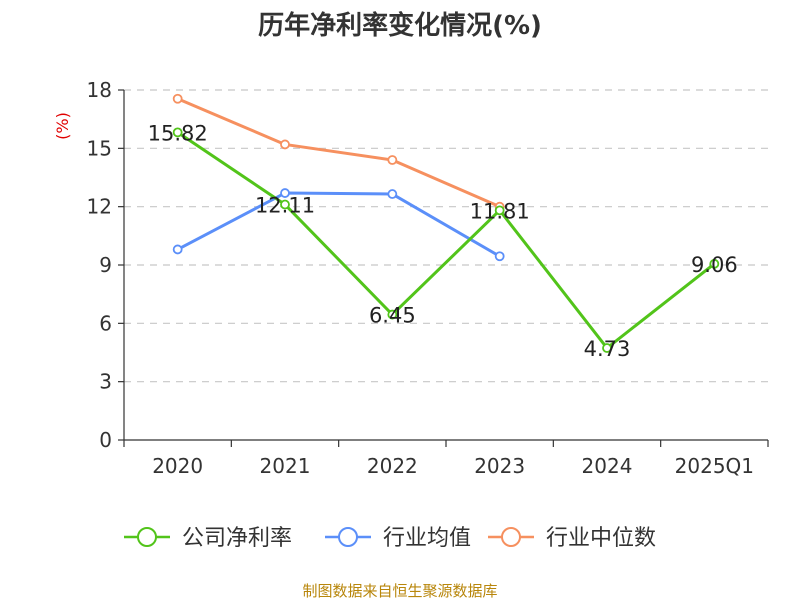 Image resolution: width=800 pixels, height=600 pixels. I want to click on y-axis-unit: (%), so click(62, 126).